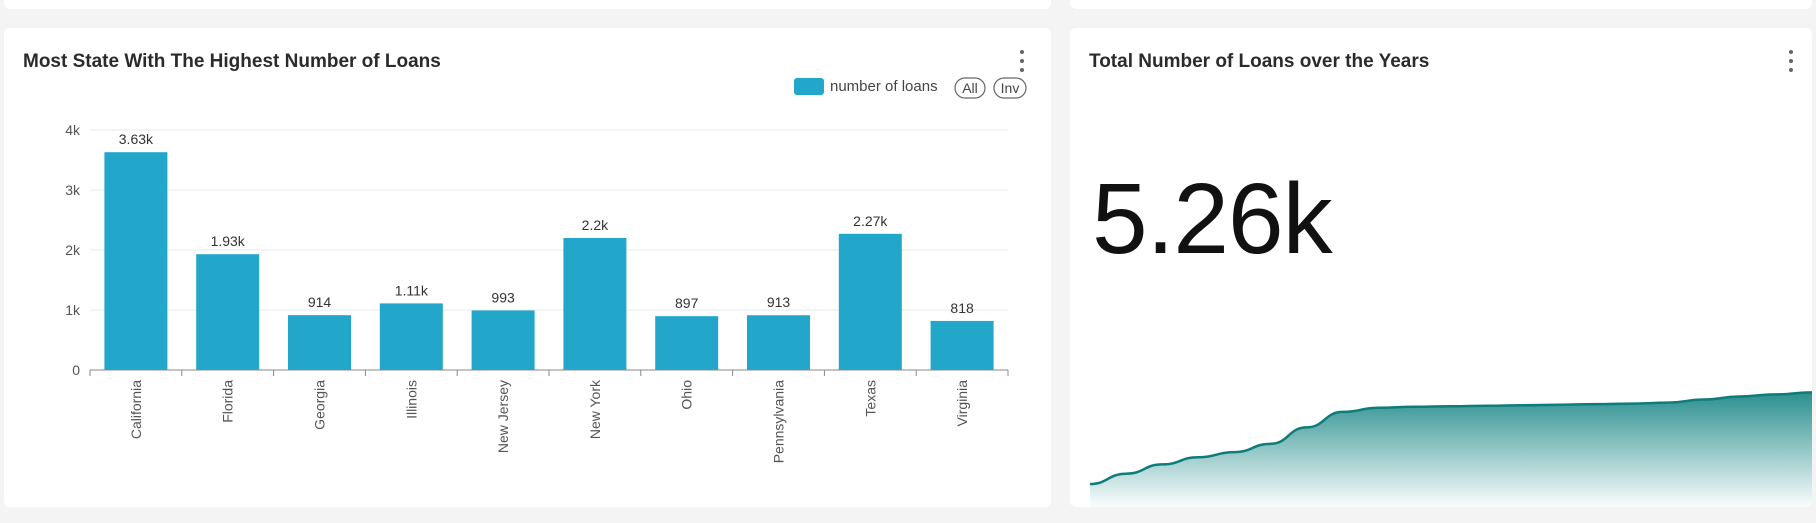 The height and width of the screenshot is (523, 1816). I want to click on bar-value-label: 993, so click(503, 297).